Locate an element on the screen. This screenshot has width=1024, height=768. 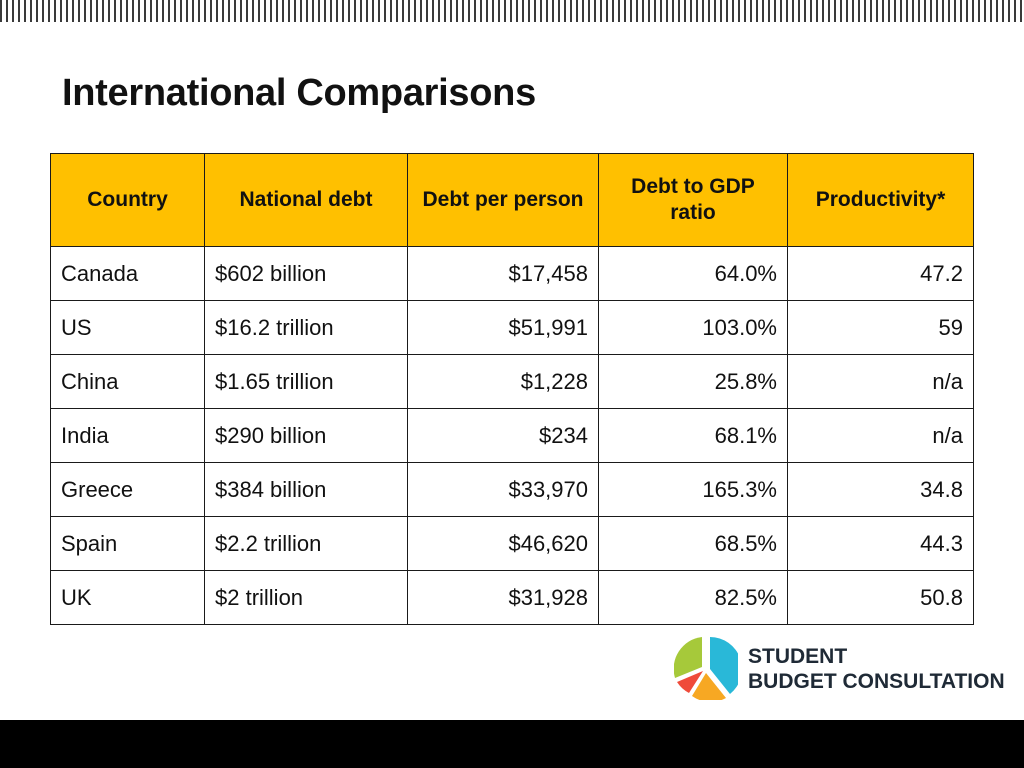
cell-national-debt: $602 billion is located at coordinates (306, 273).